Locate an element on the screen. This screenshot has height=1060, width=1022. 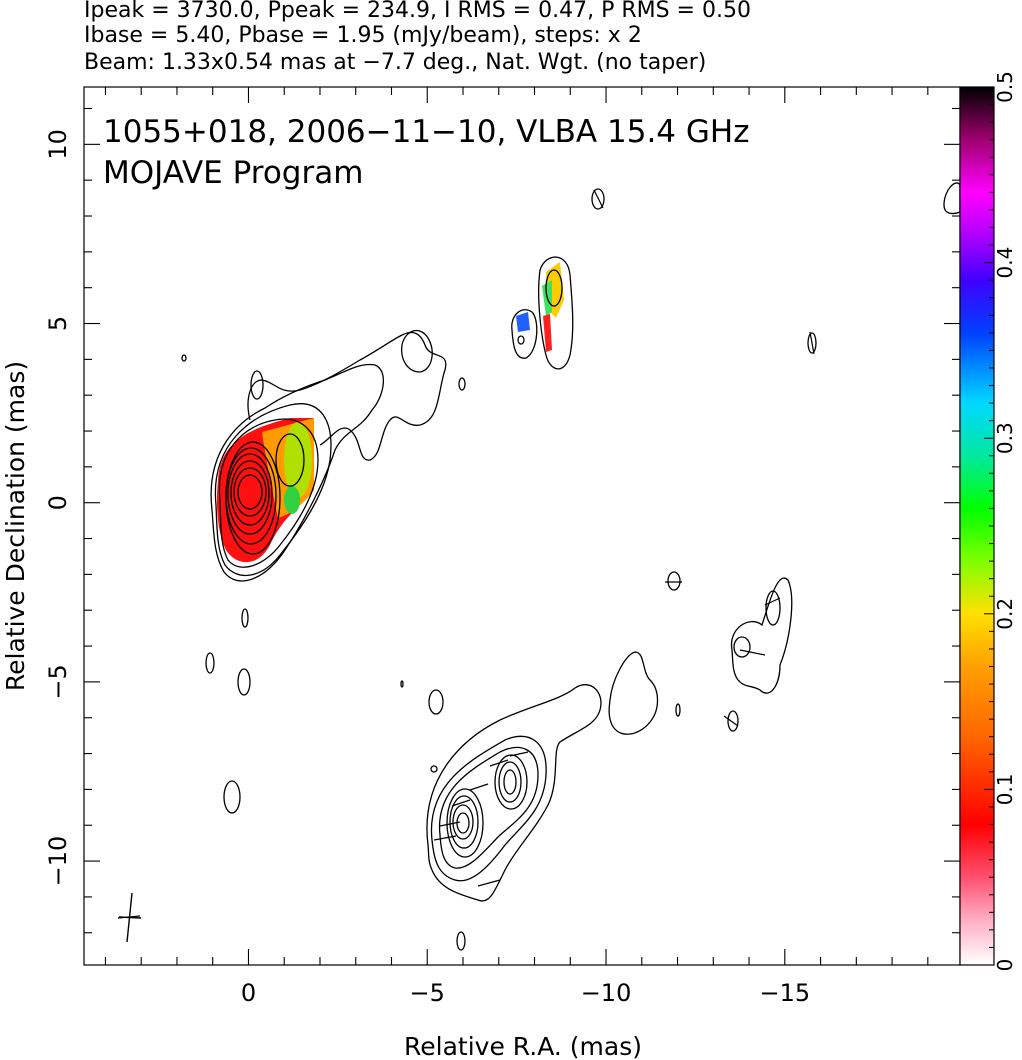
y-axis-label: Relative Declination (mas) is located at coordinates (15, 526).